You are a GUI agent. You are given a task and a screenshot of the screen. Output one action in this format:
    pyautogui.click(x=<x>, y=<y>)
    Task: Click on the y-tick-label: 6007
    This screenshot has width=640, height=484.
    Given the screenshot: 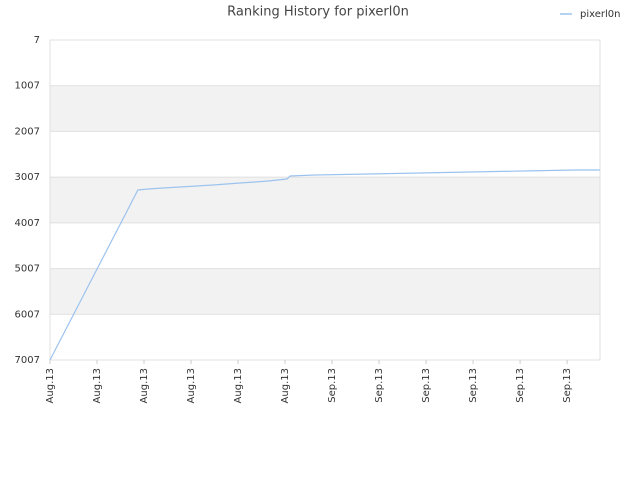 What is the action you would take?
    pyautogui.click(x=27, y=314)
    